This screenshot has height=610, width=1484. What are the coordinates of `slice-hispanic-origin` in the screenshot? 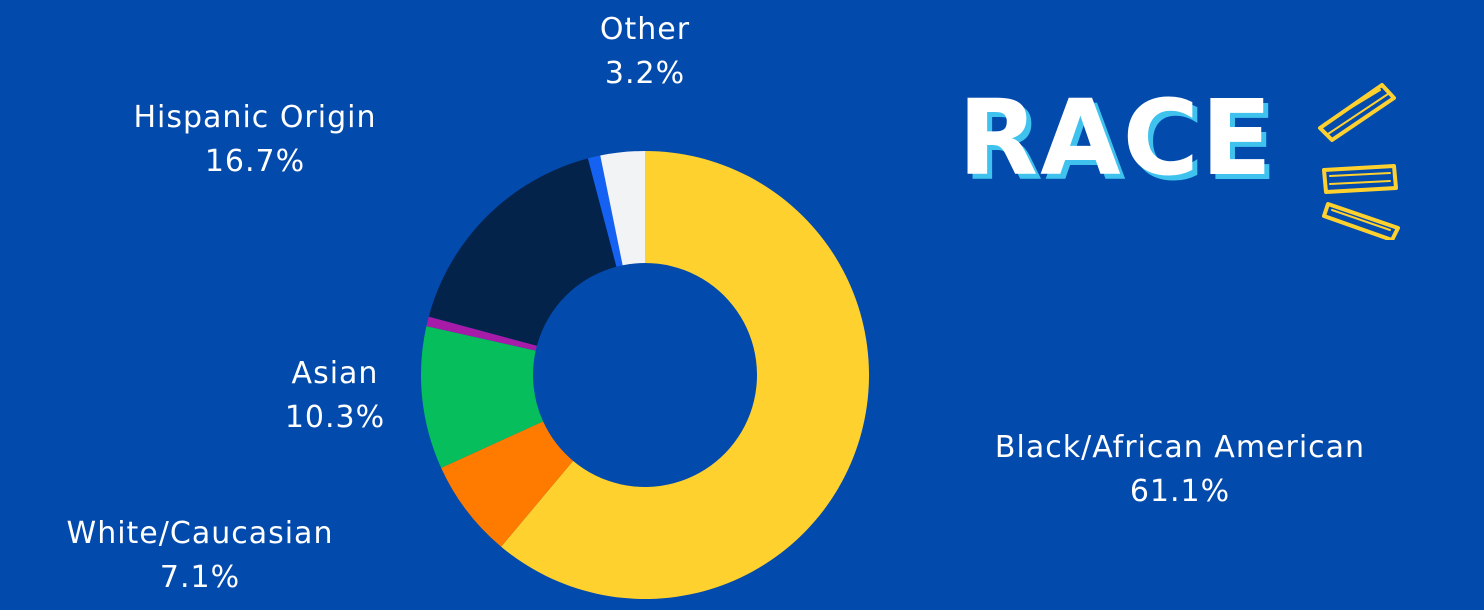 It's located at (522, 252).